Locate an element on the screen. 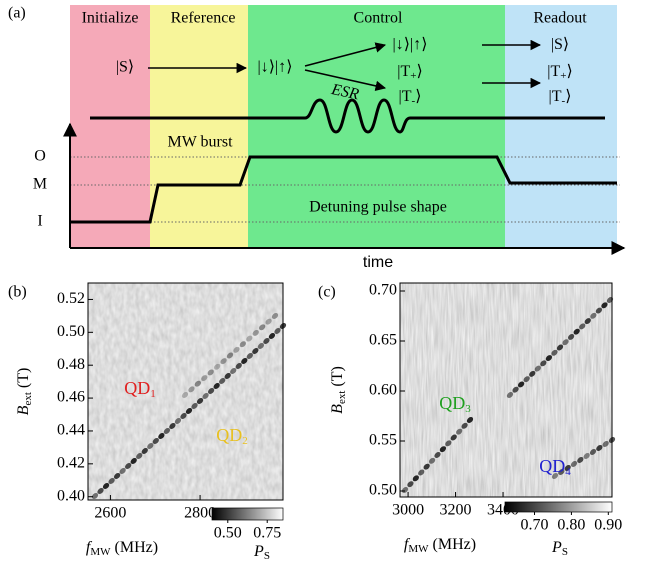 The width and height of the screenshot is (660, 565). phase-label: Readout is located at coordinates (560, 18).